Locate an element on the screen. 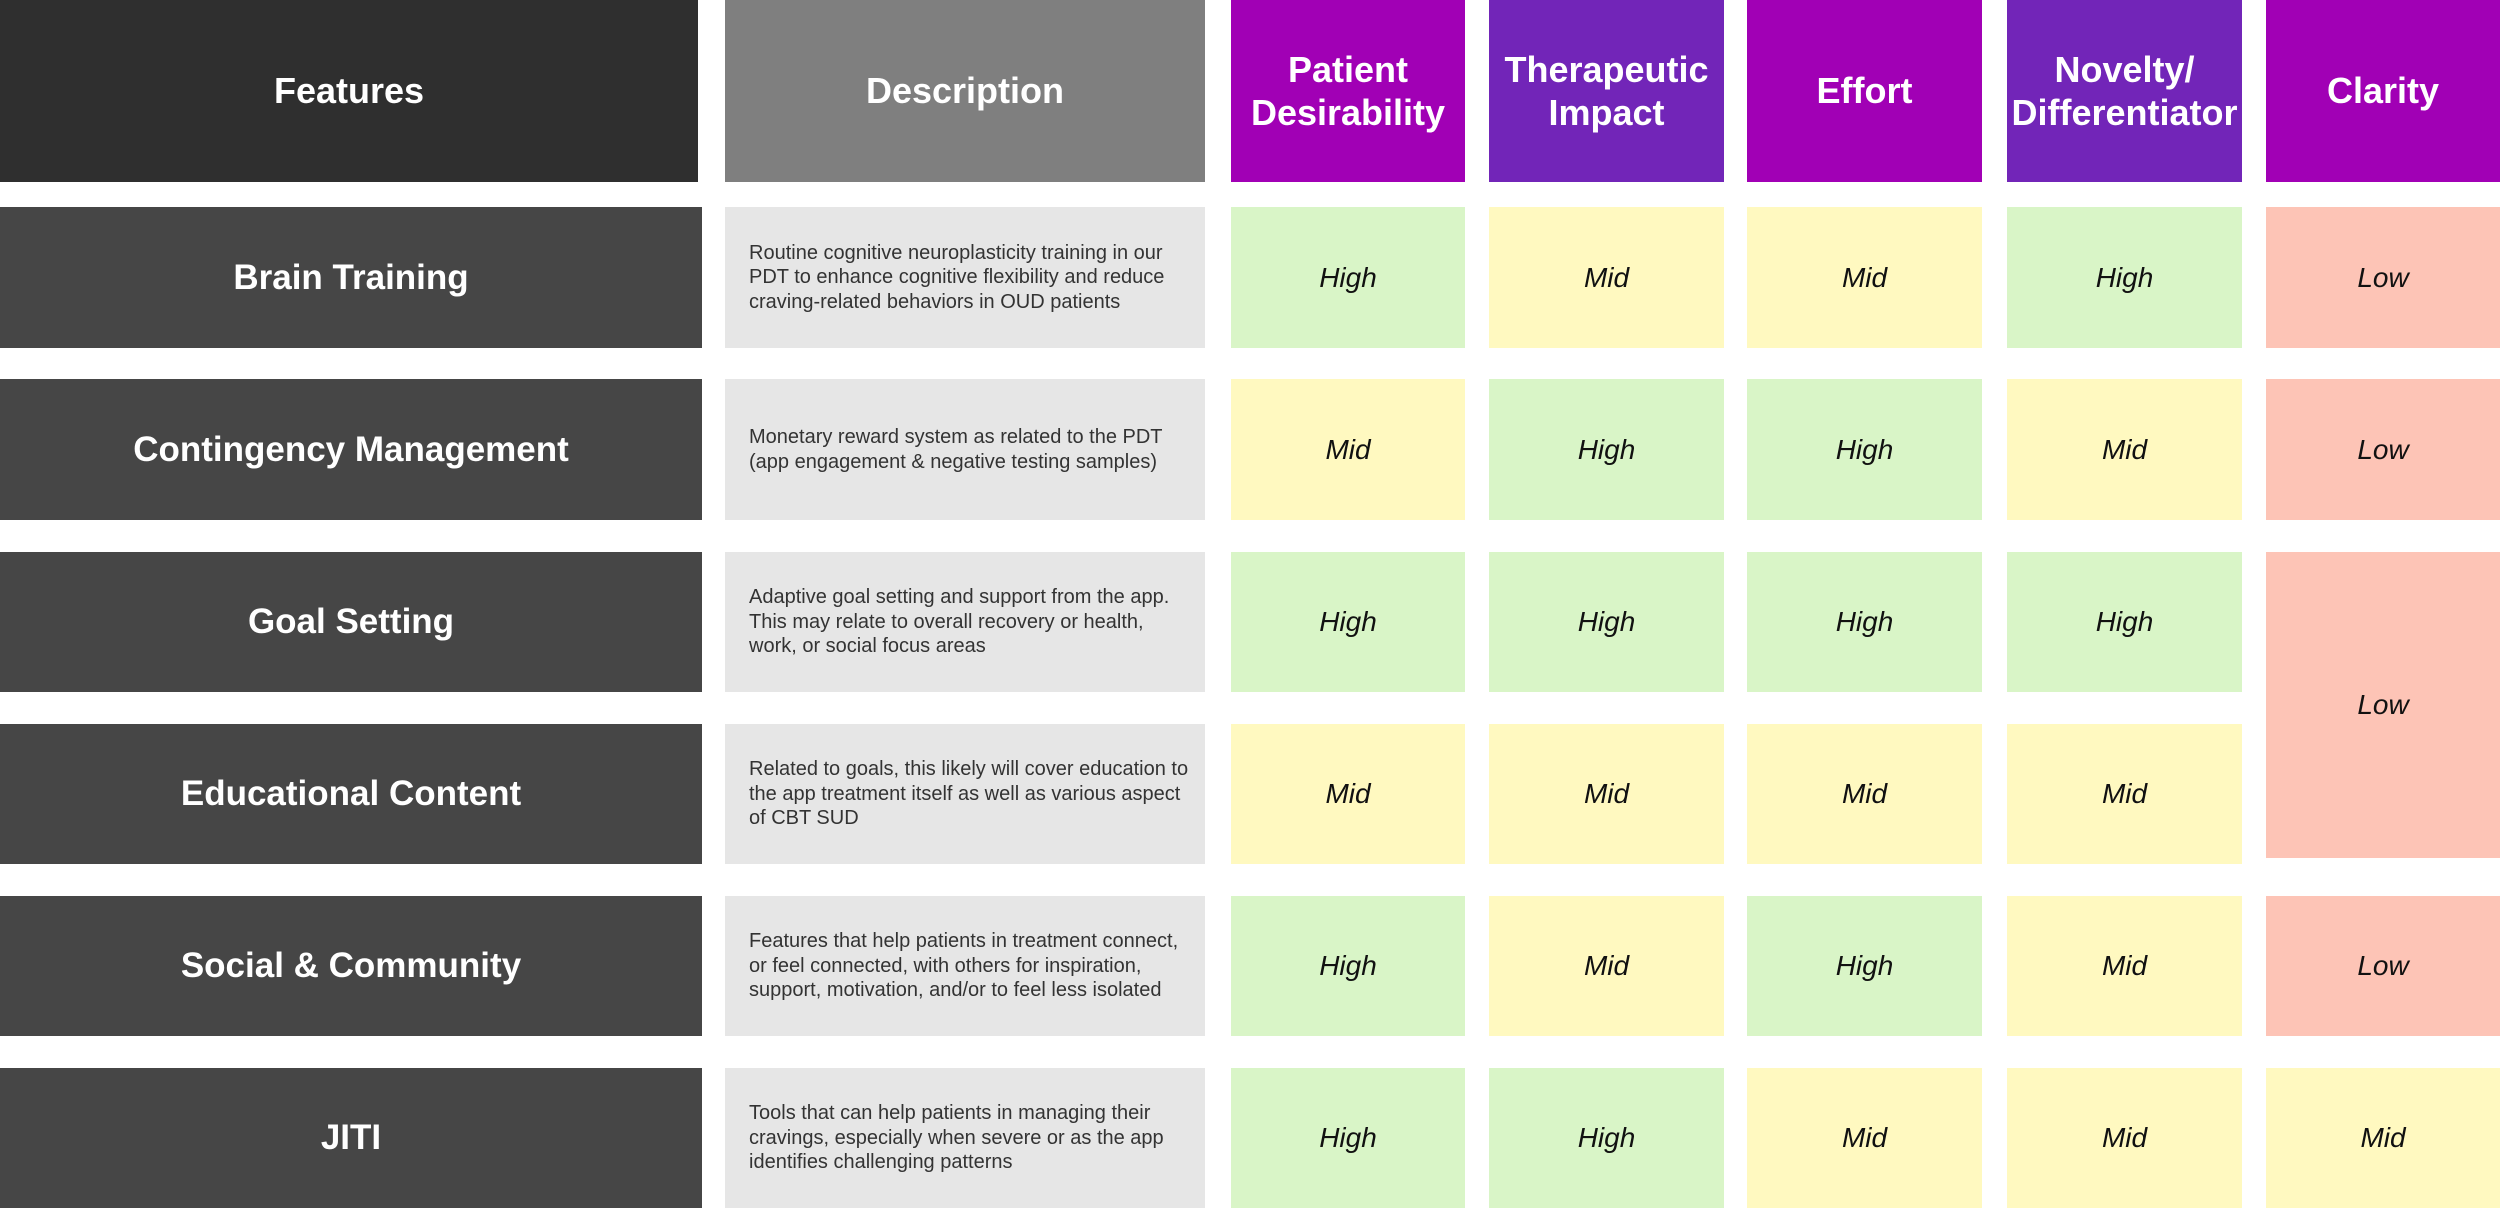 The width and height of the screenshot is (2500, 1208). clarity-cell: Mid is located at coordinates (2383, 1138).